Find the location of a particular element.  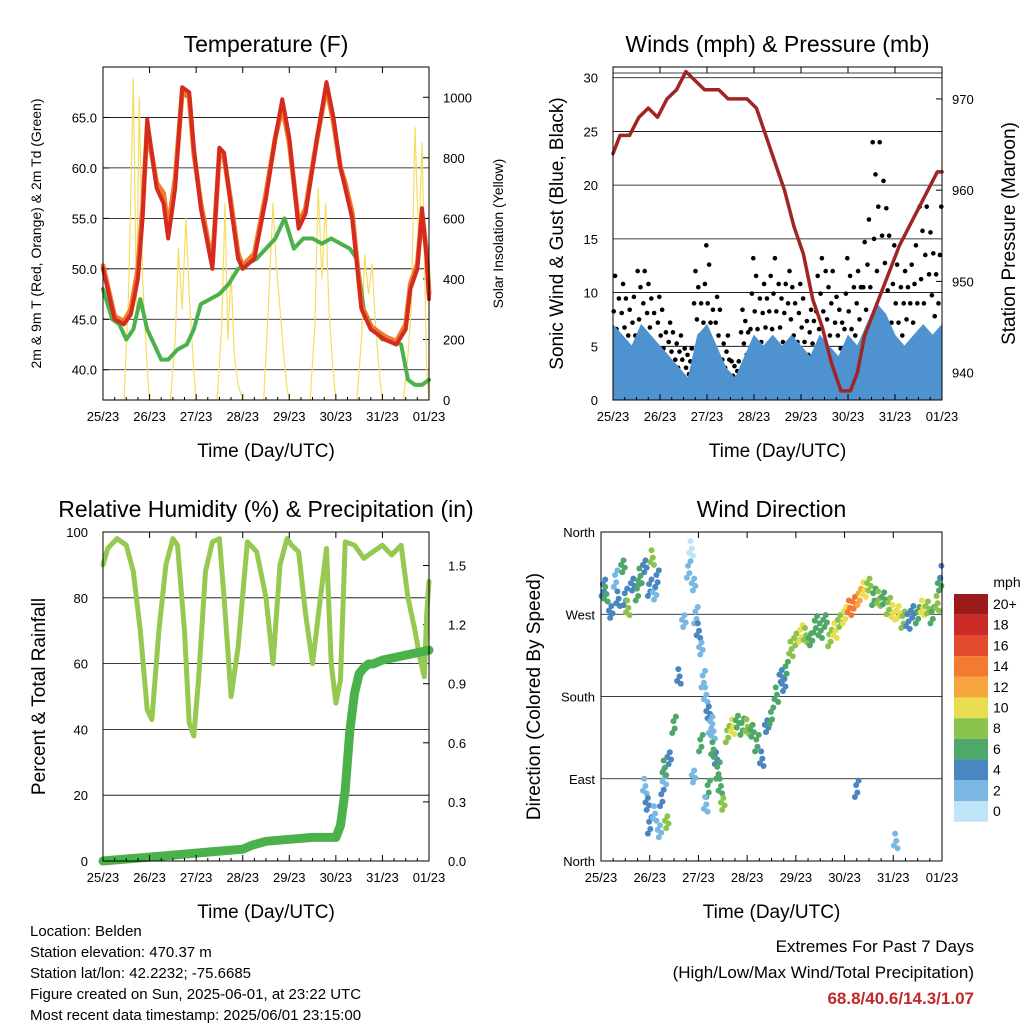

y-axis-label: Direction (Colored By Speed) is located at coordinates (534, 696).